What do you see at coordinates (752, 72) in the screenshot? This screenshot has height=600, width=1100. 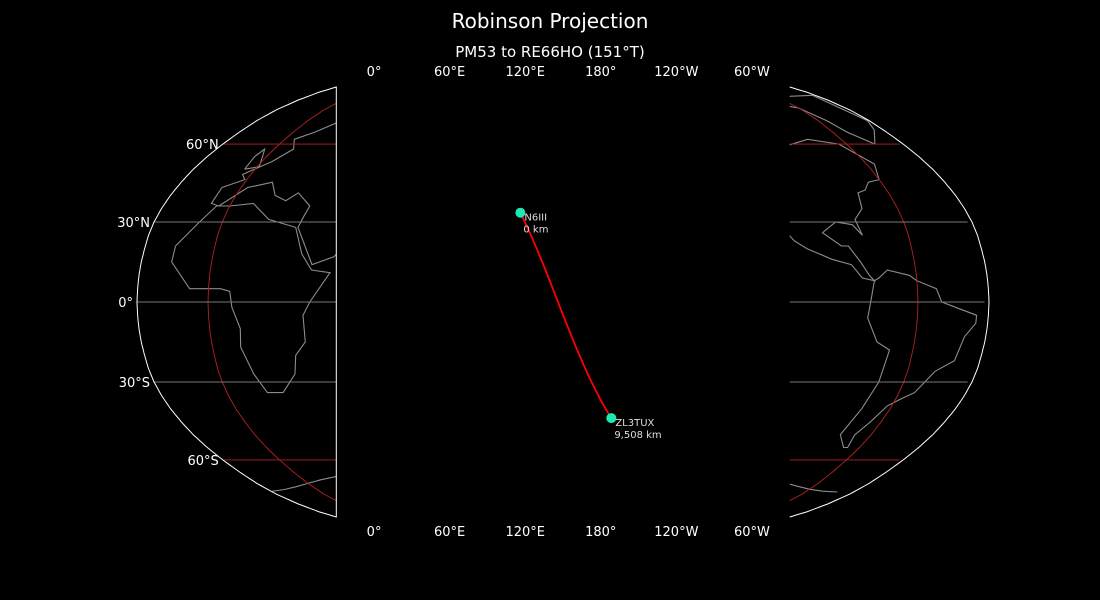 I see `top-lon-tick-label: 60°W` at bounding box center [752, 72].